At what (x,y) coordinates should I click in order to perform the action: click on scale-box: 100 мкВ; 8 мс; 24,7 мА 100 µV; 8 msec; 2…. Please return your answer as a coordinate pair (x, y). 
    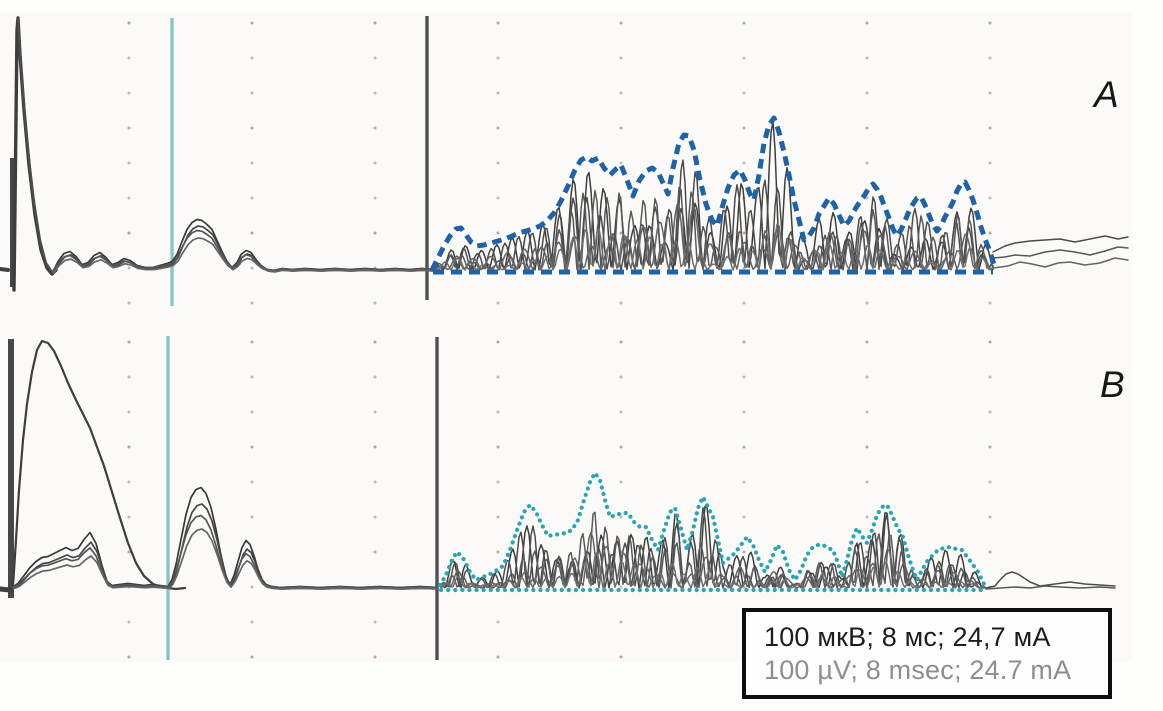
    Looking at the image, I should click on (927, 653).